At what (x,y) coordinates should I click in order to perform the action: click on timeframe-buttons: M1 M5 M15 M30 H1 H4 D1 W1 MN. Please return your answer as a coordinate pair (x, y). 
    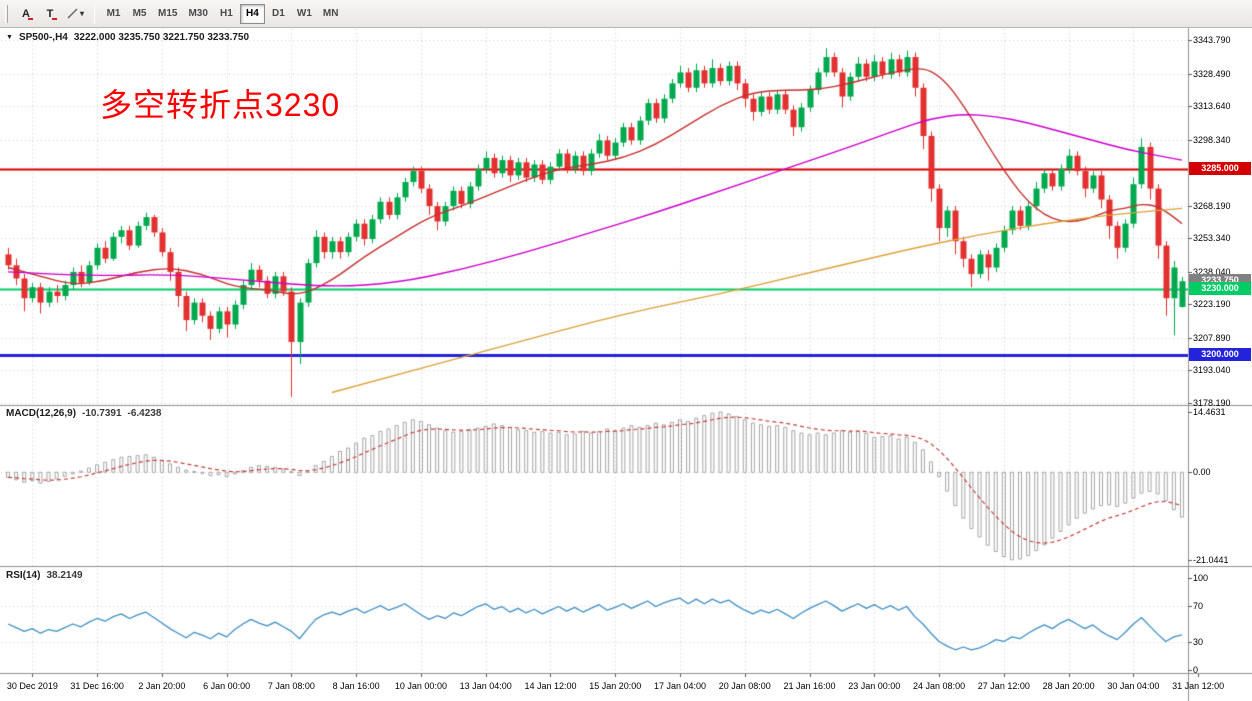
    Looking at the image, I should click on (222, 13).